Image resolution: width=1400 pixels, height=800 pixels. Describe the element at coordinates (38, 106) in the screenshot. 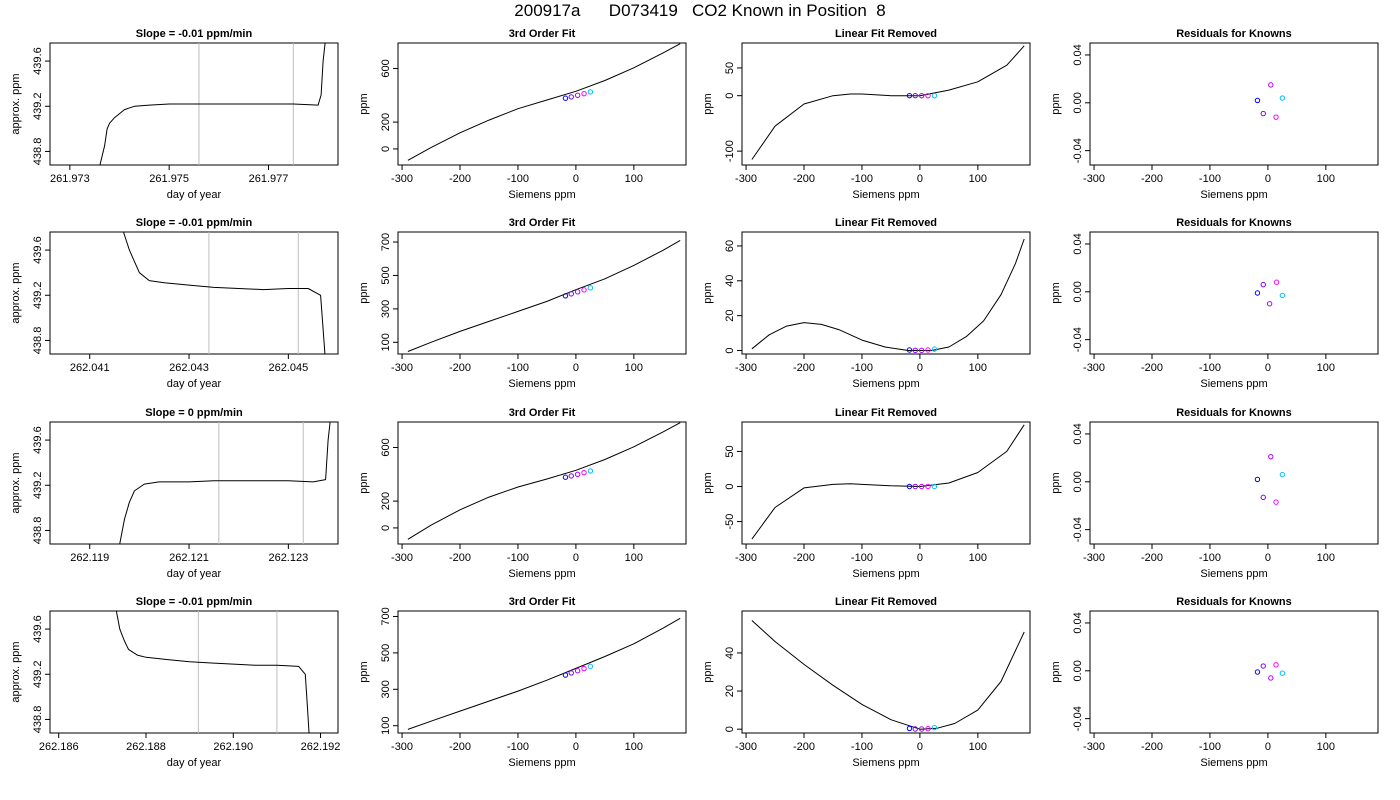

I see `y-tick-label: 439.2` at that location.